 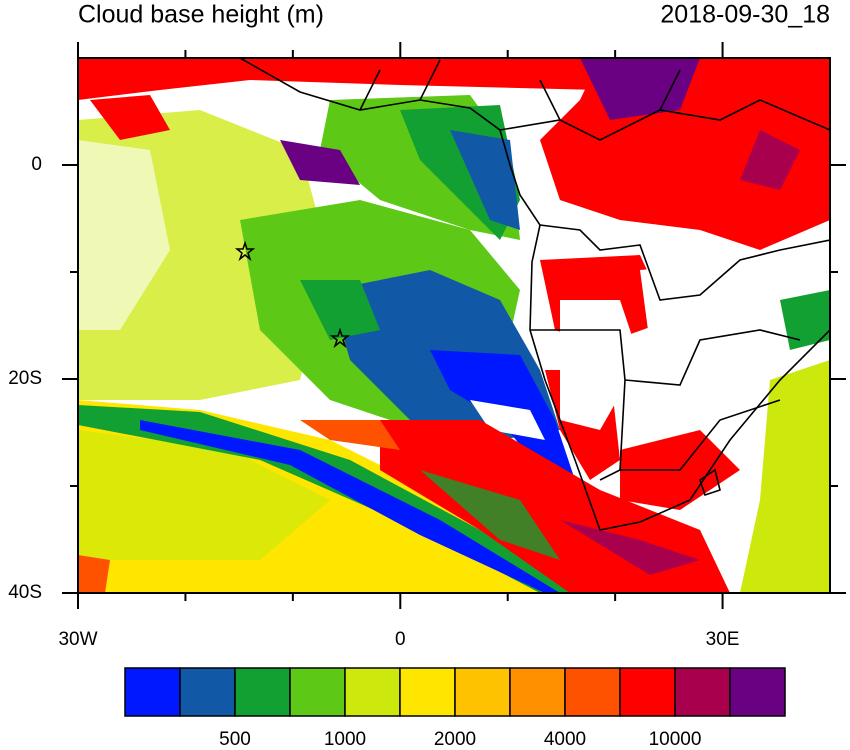 What do you see at coordinates (77, 639) in the screenshot?
I see `x-tick-label: 30W` at bounding box center [77, 639].